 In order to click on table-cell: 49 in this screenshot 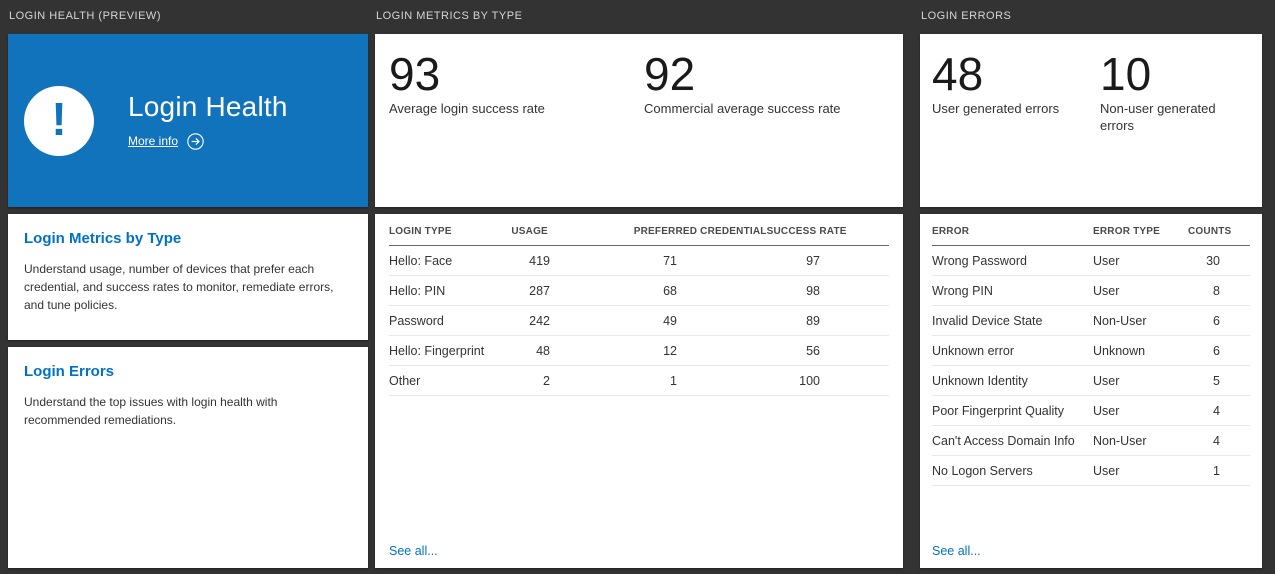, I will do `click(670, 320)`.